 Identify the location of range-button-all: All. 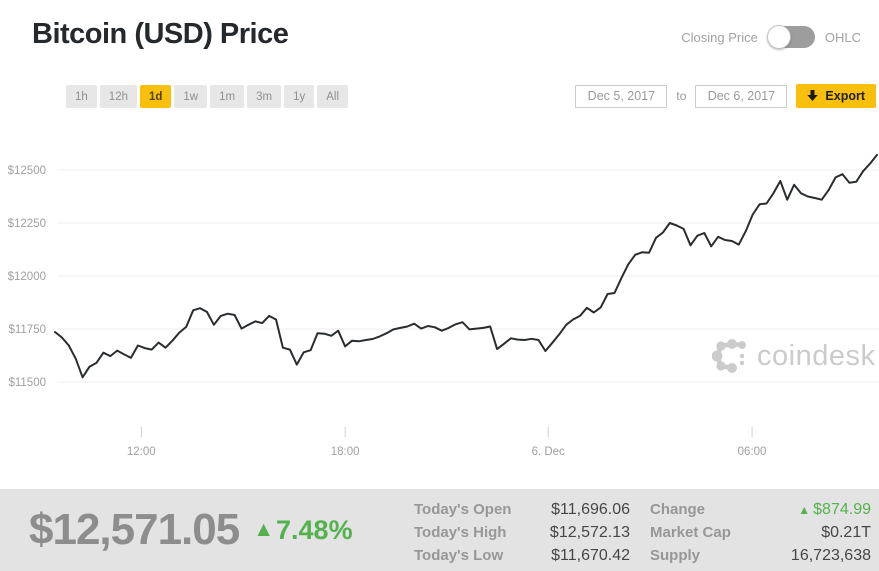
(333, 96).